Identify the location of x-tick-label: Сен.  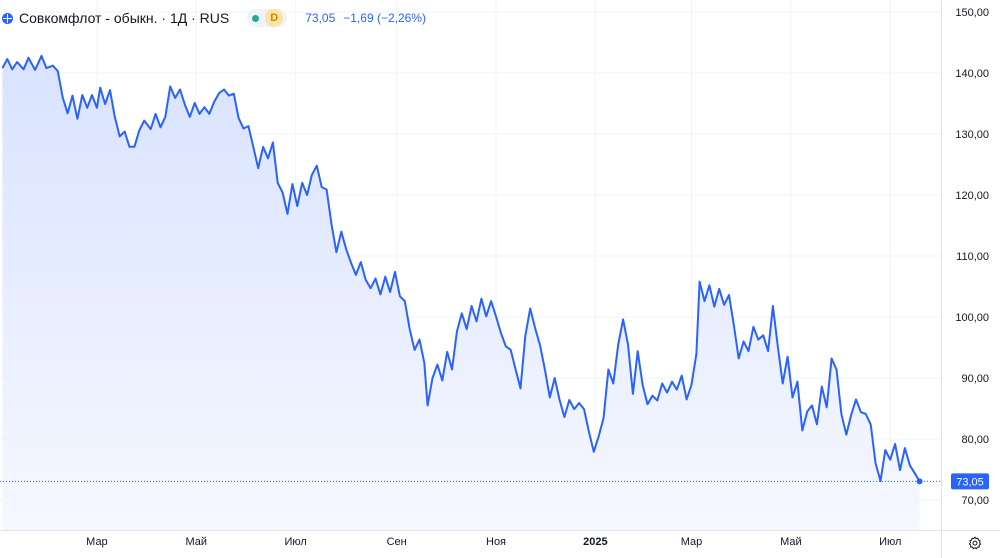
(397, 542).